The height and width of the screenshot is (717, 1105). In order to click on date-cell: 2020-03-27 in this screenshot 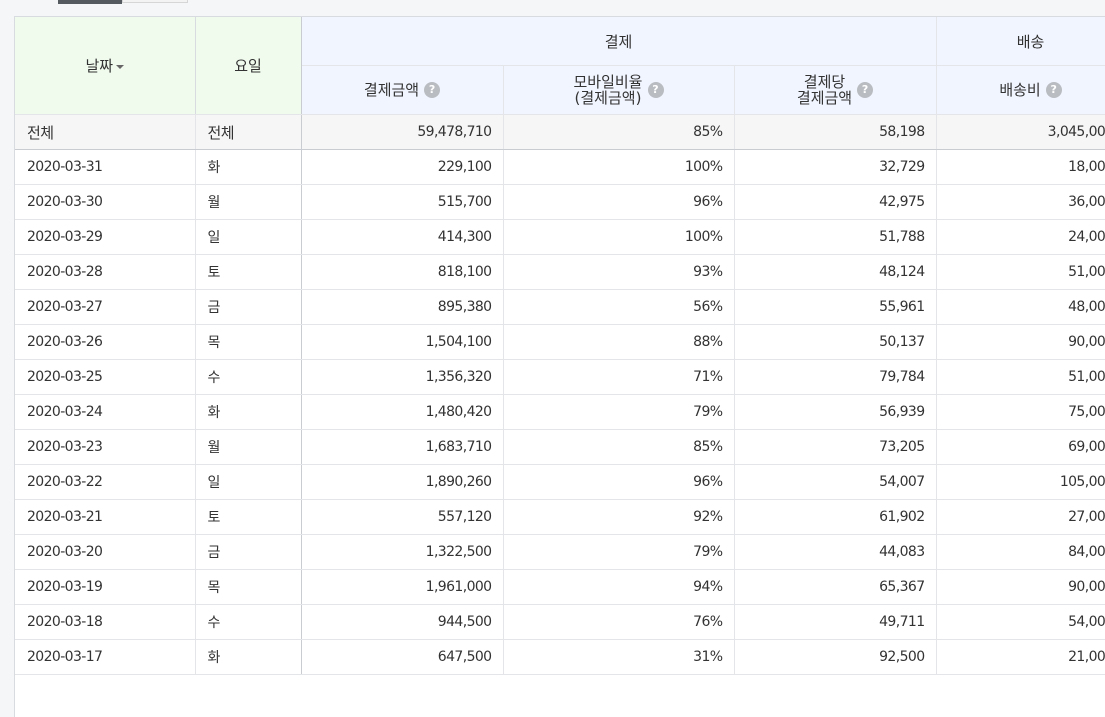, I will do `click(105, 307)`.